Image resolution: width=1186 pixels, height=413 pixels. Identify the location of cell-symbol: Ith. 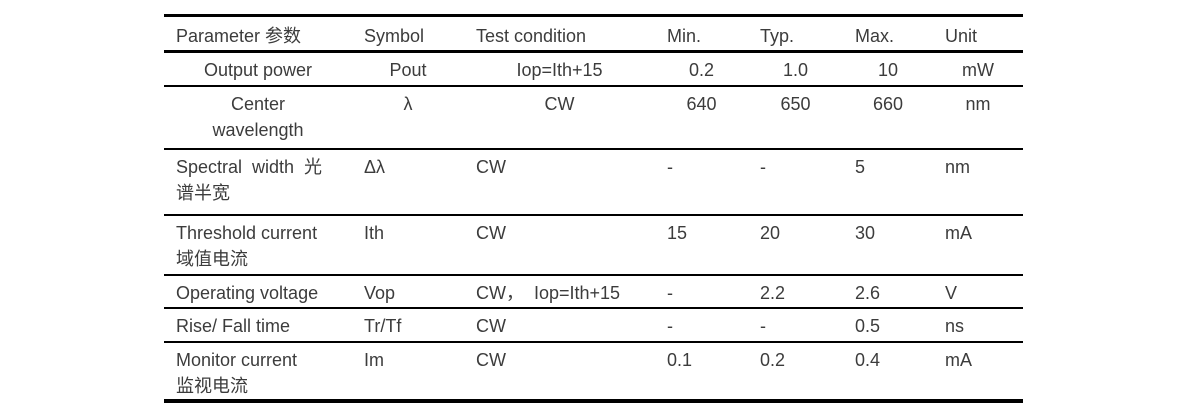
(374, 232).